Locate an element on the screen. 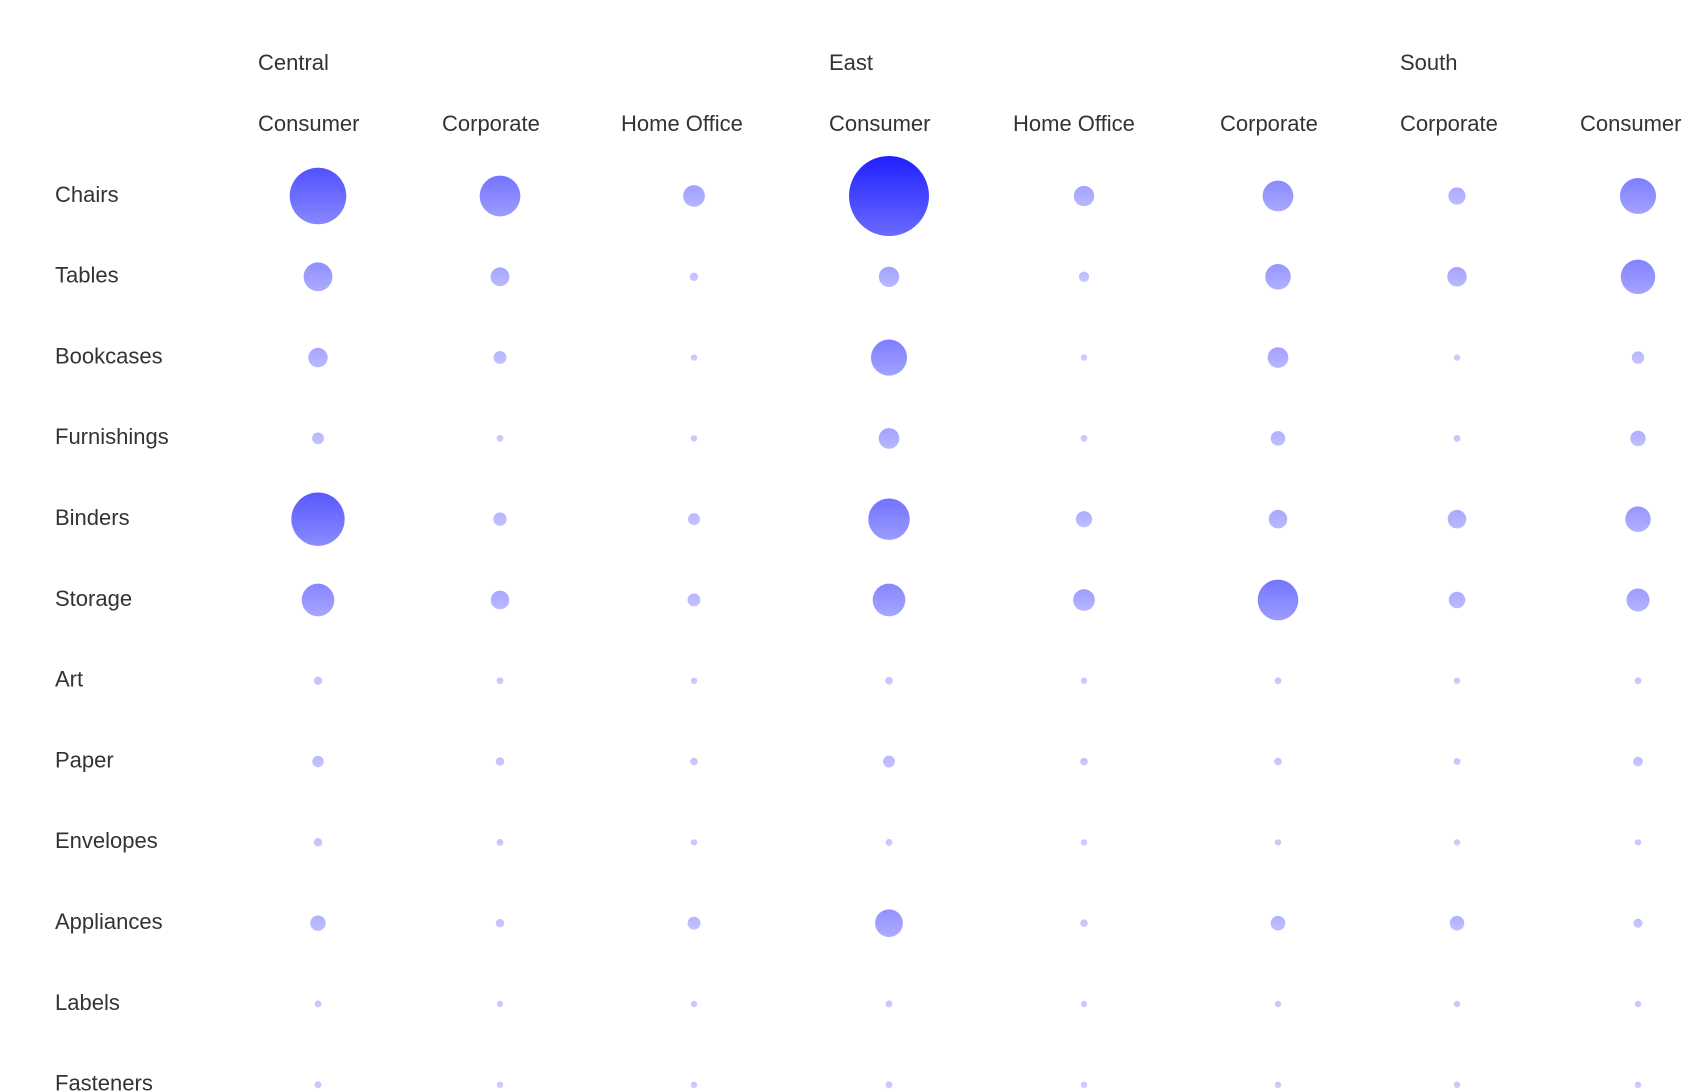  bubble-art-col8 is located at coordinates (1638, 681).